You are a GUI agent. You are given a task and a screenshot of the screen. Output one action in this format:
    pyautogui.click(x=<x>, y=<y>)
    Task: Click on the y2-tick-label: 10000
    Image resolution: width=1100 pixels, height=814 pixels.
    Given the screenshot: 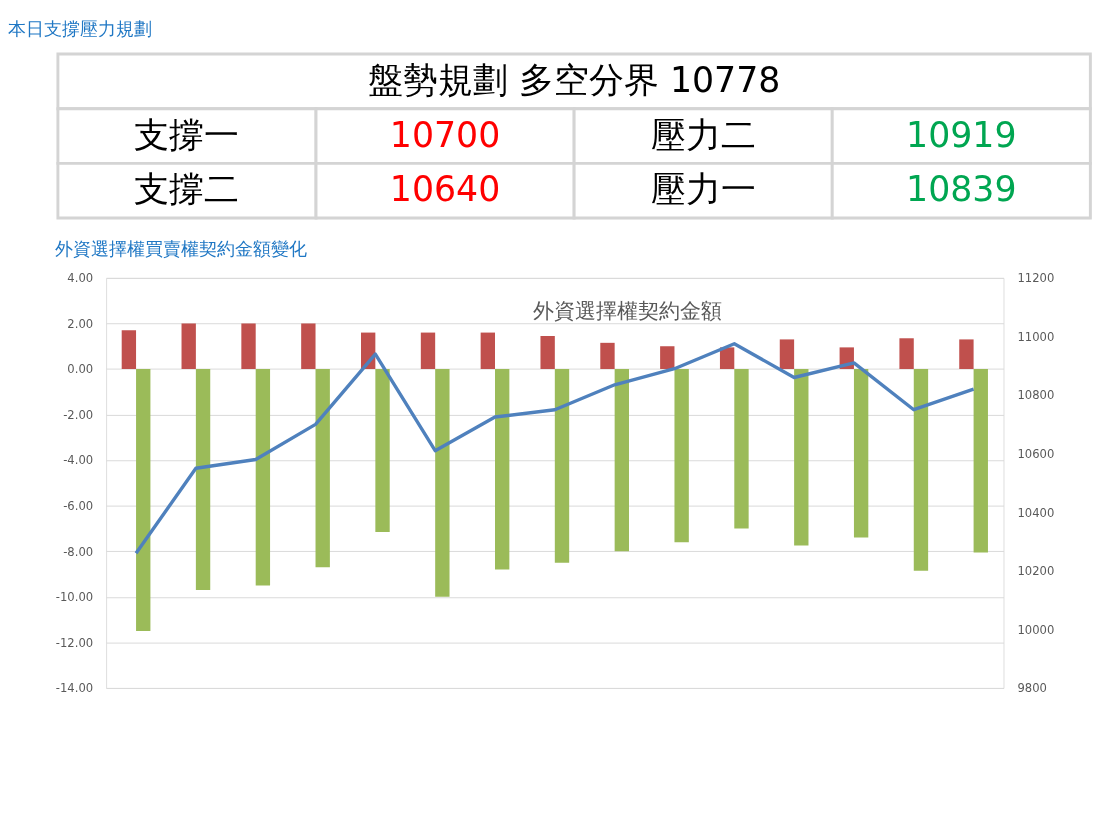 What is the action you would take?
    pyautogui.click(x=1036, y=629)
    